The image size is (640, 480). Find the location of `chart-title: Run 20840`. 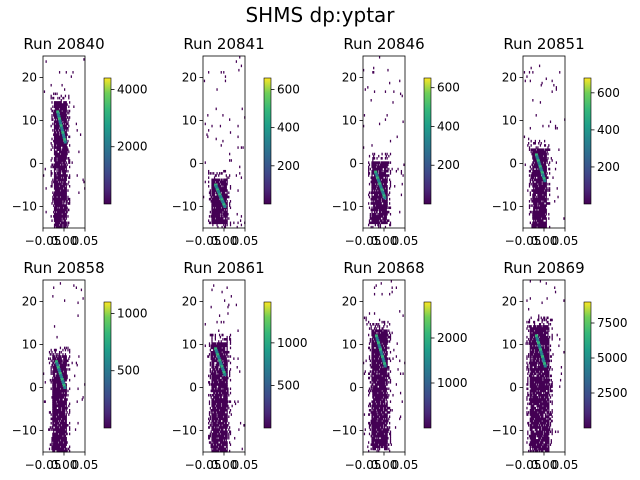

chart-title: Run 20840 is located at coordinates (63, 44).